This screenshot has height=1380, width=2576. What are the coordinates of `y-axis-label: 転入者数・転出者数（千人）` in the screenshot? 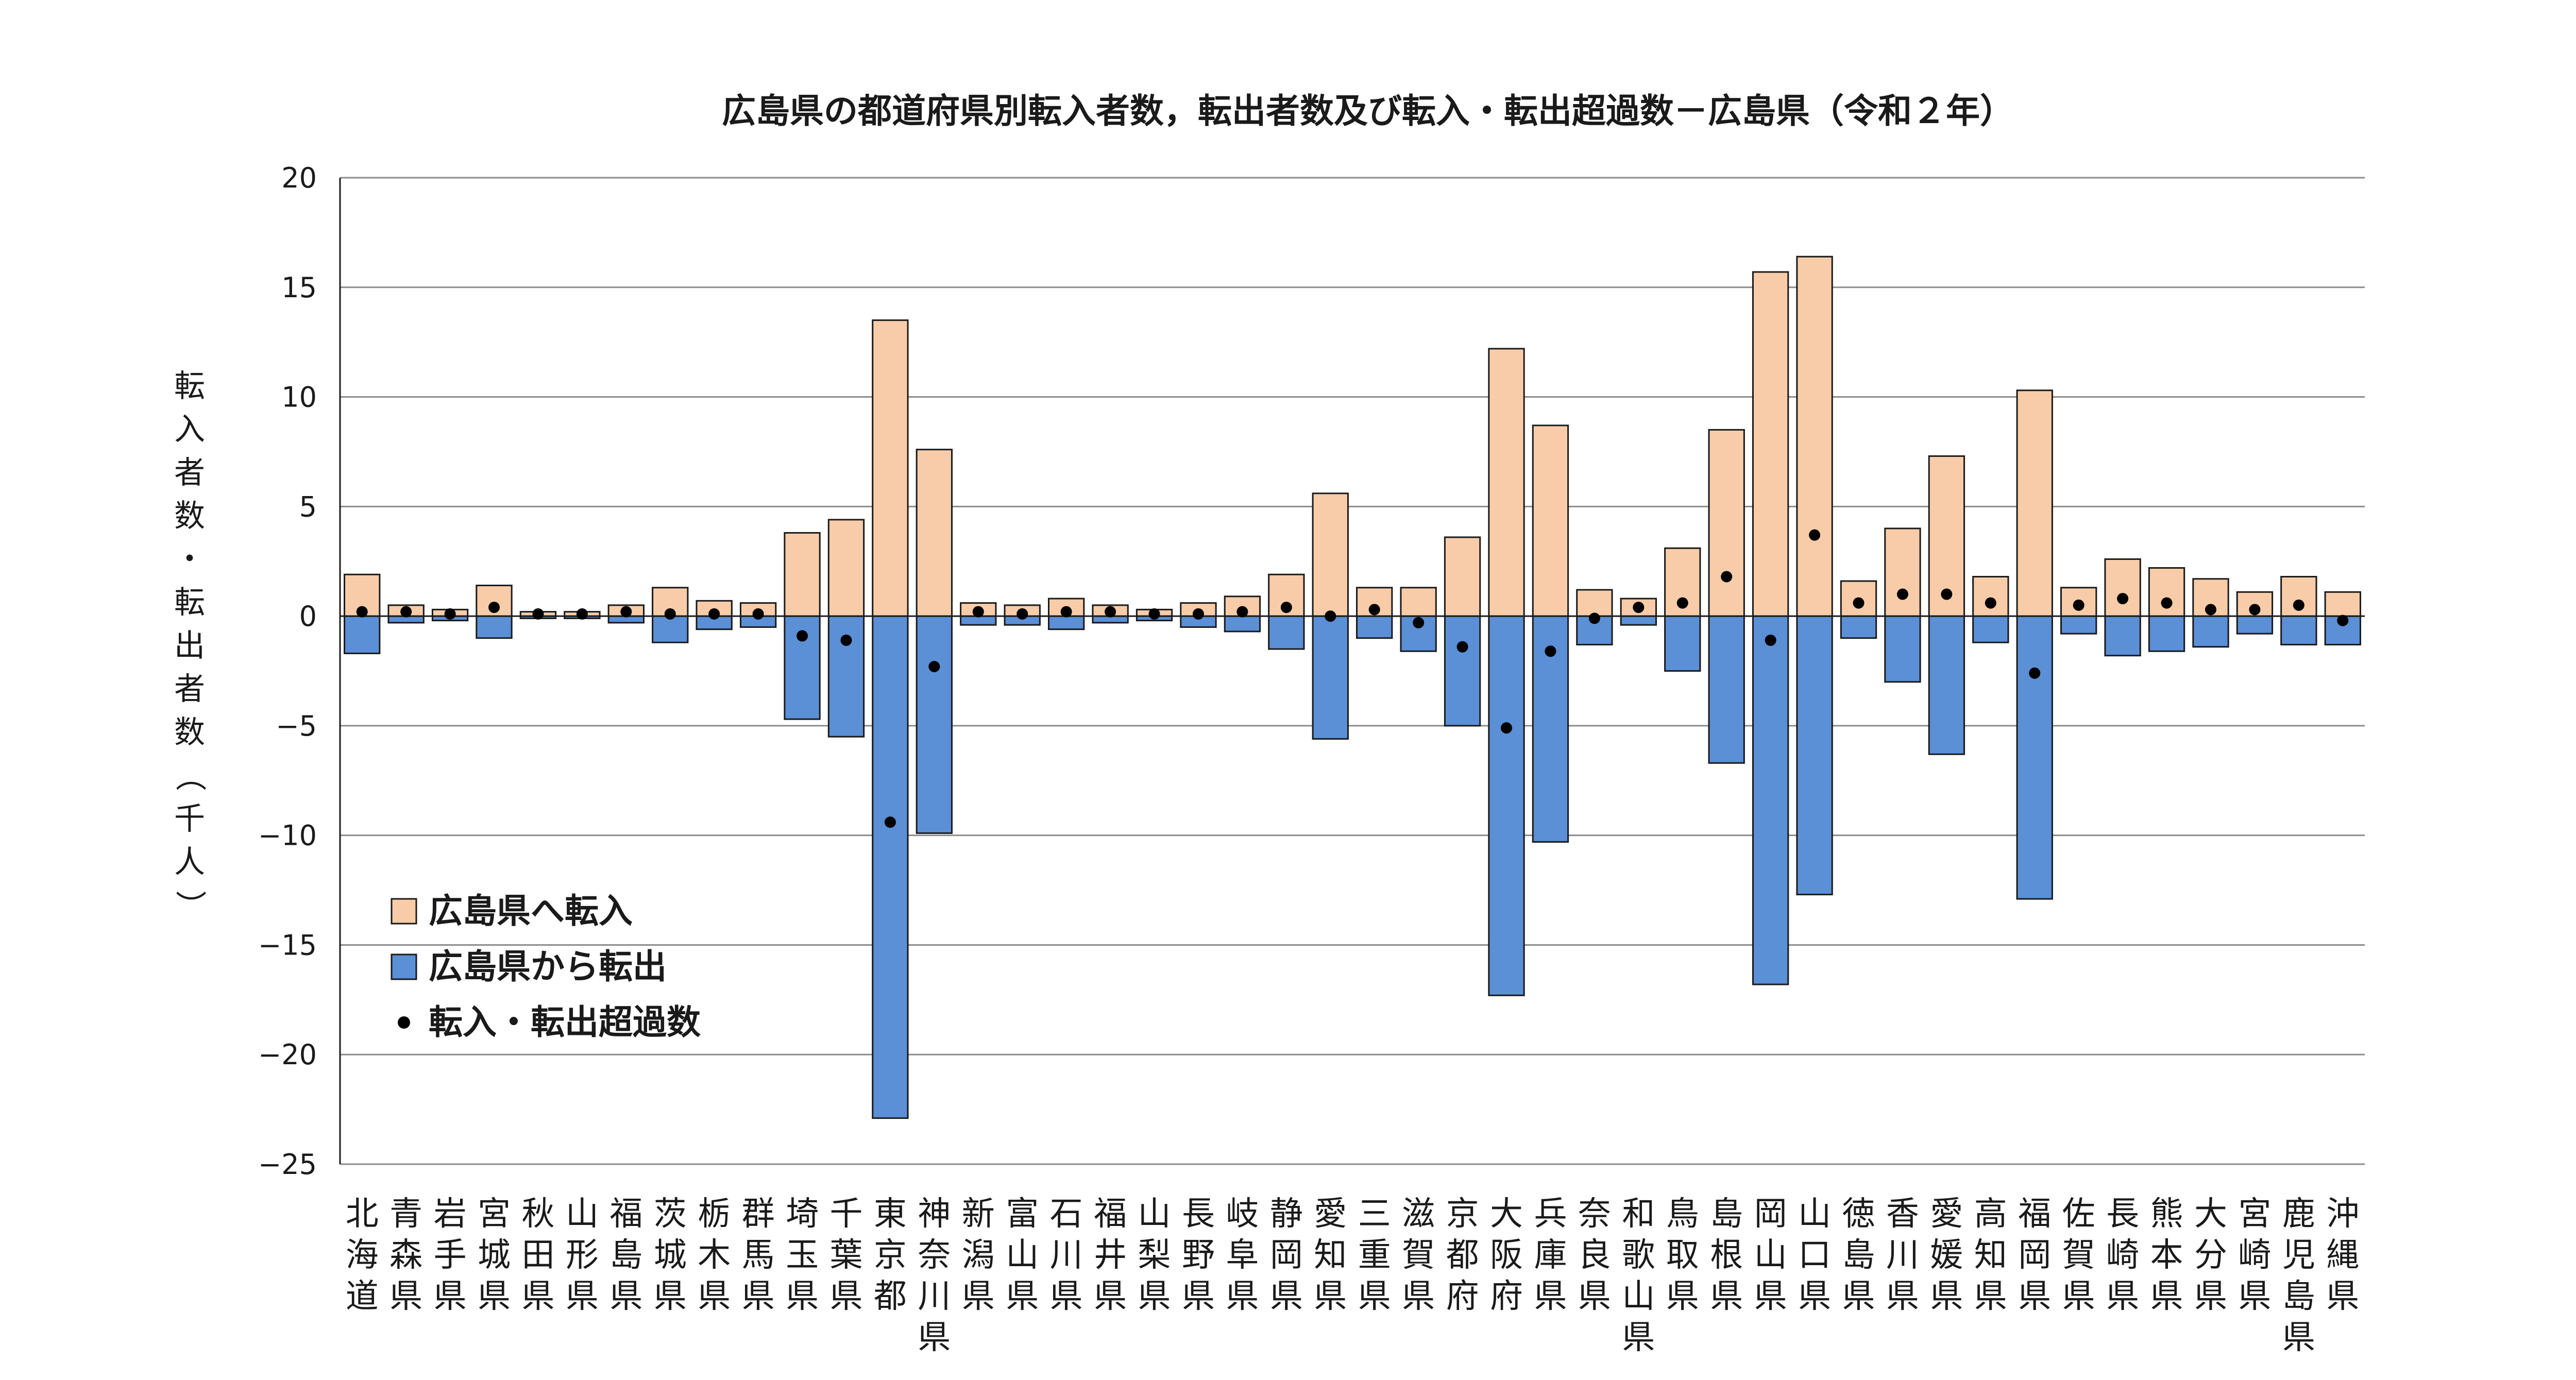 It's located at (190, 645).